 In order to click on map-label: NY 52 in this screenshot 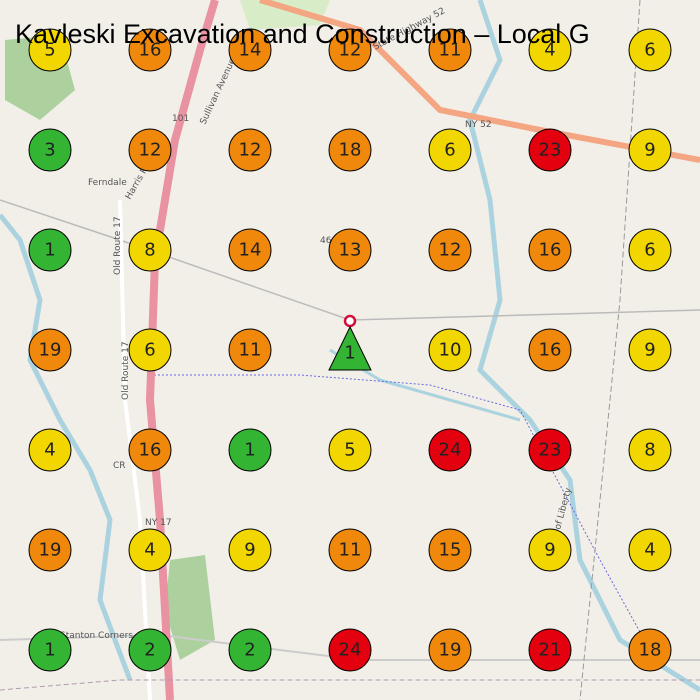, I will do `click(478, 125)`.